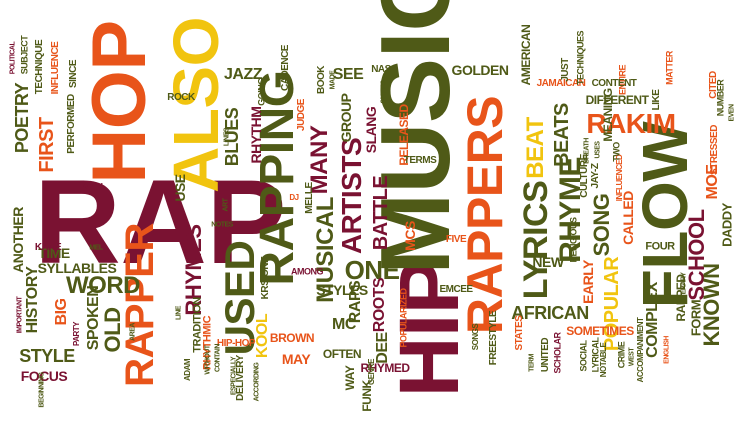 This screenshot has width=750, height=430. What do you see at coordinates (18, 240) in the screenshot?
I see `word-another: ANOTHER` at bounding box center [18, 240].